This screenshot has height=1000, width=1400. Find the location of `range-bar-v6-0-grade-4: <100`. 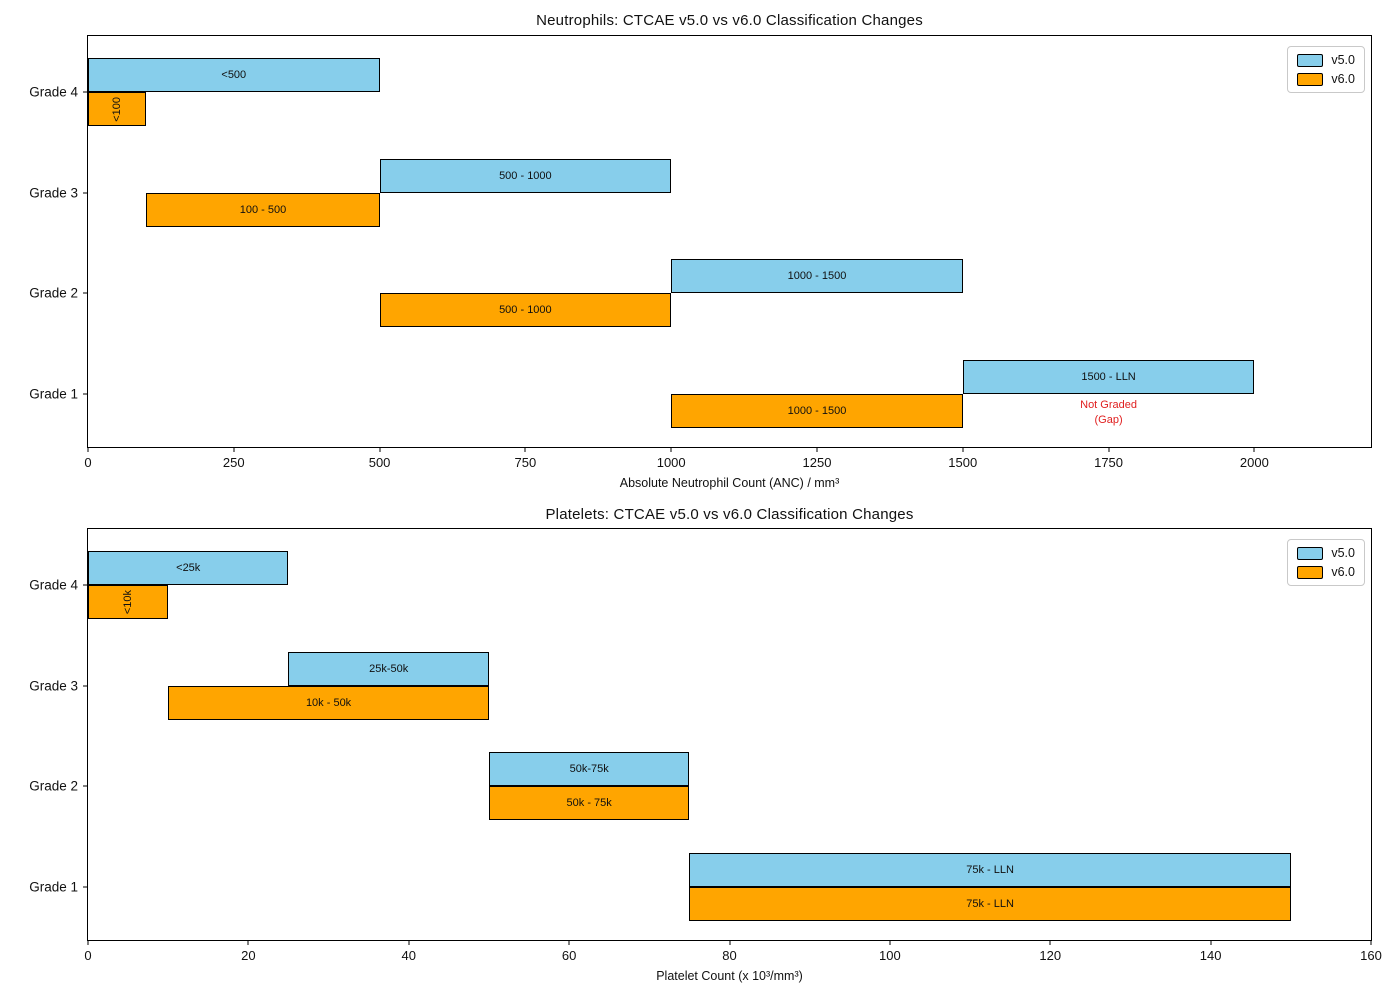

range-bar-v6-0-grade-4: <100 is located at coordinates (117, 109).